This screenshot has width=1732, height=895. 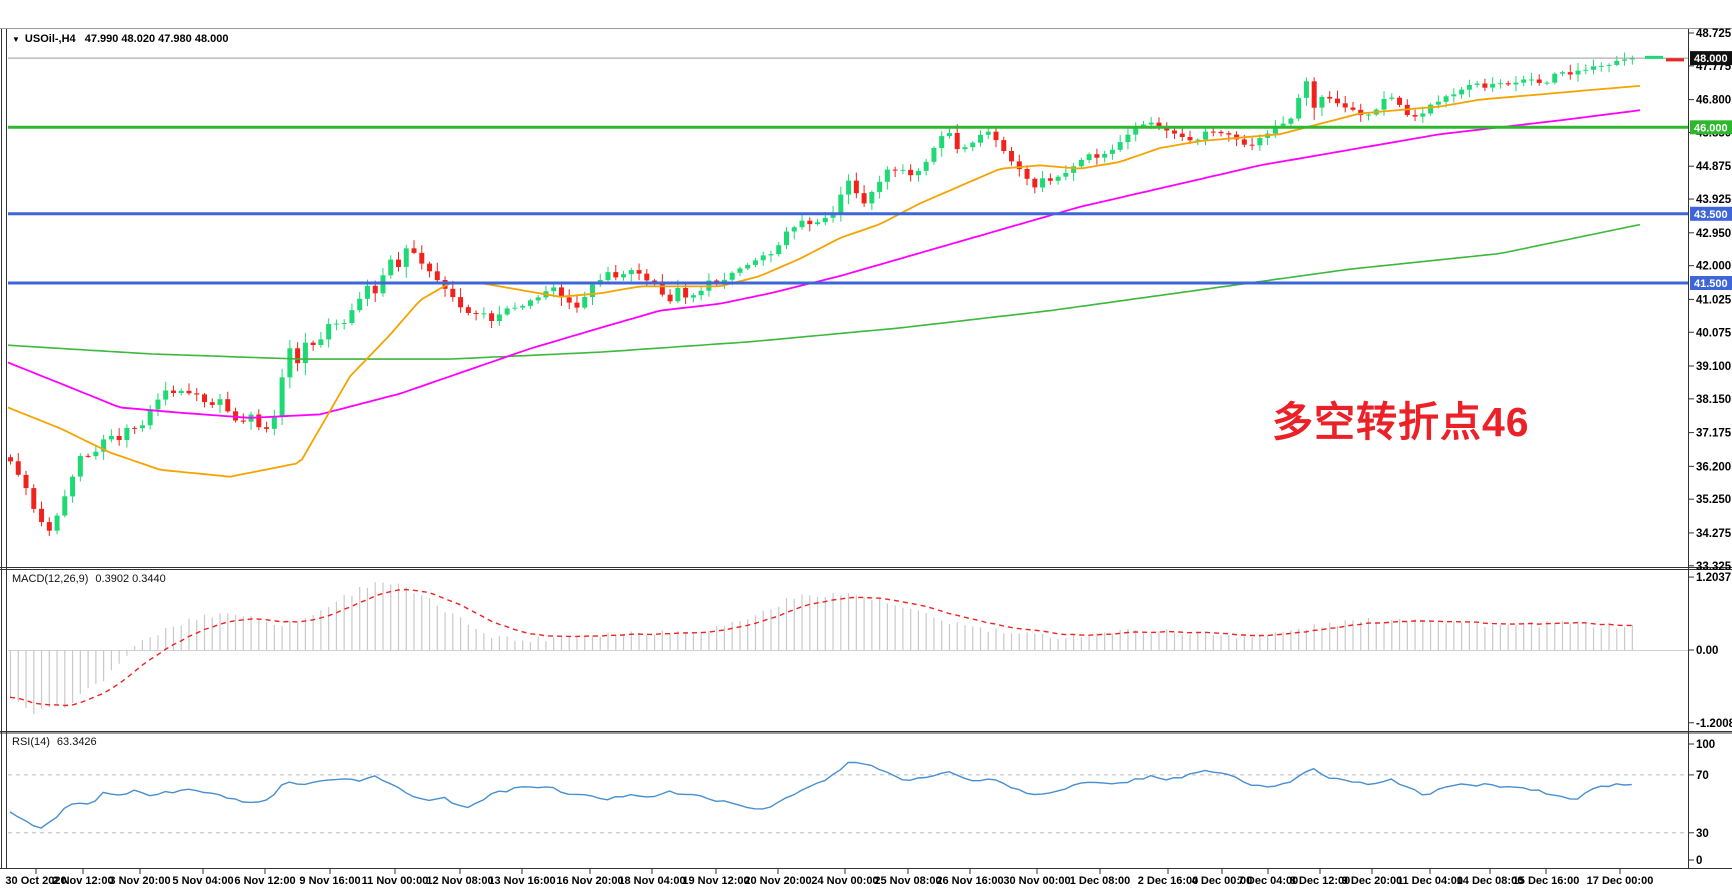 I want to click on svg-text: 6 Nov 12:00, so click(x=264, y=881).